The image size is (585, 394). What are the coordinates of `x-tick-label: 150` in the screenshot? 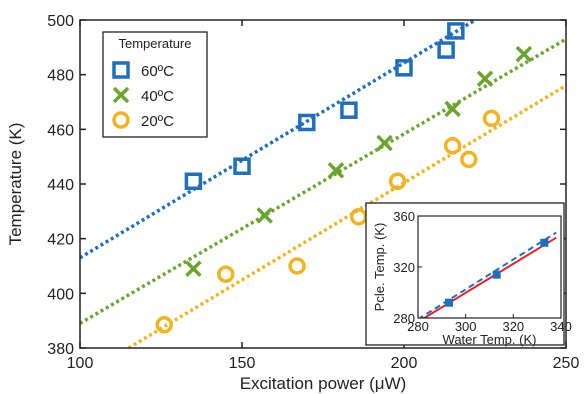 It's located at (242, 363).